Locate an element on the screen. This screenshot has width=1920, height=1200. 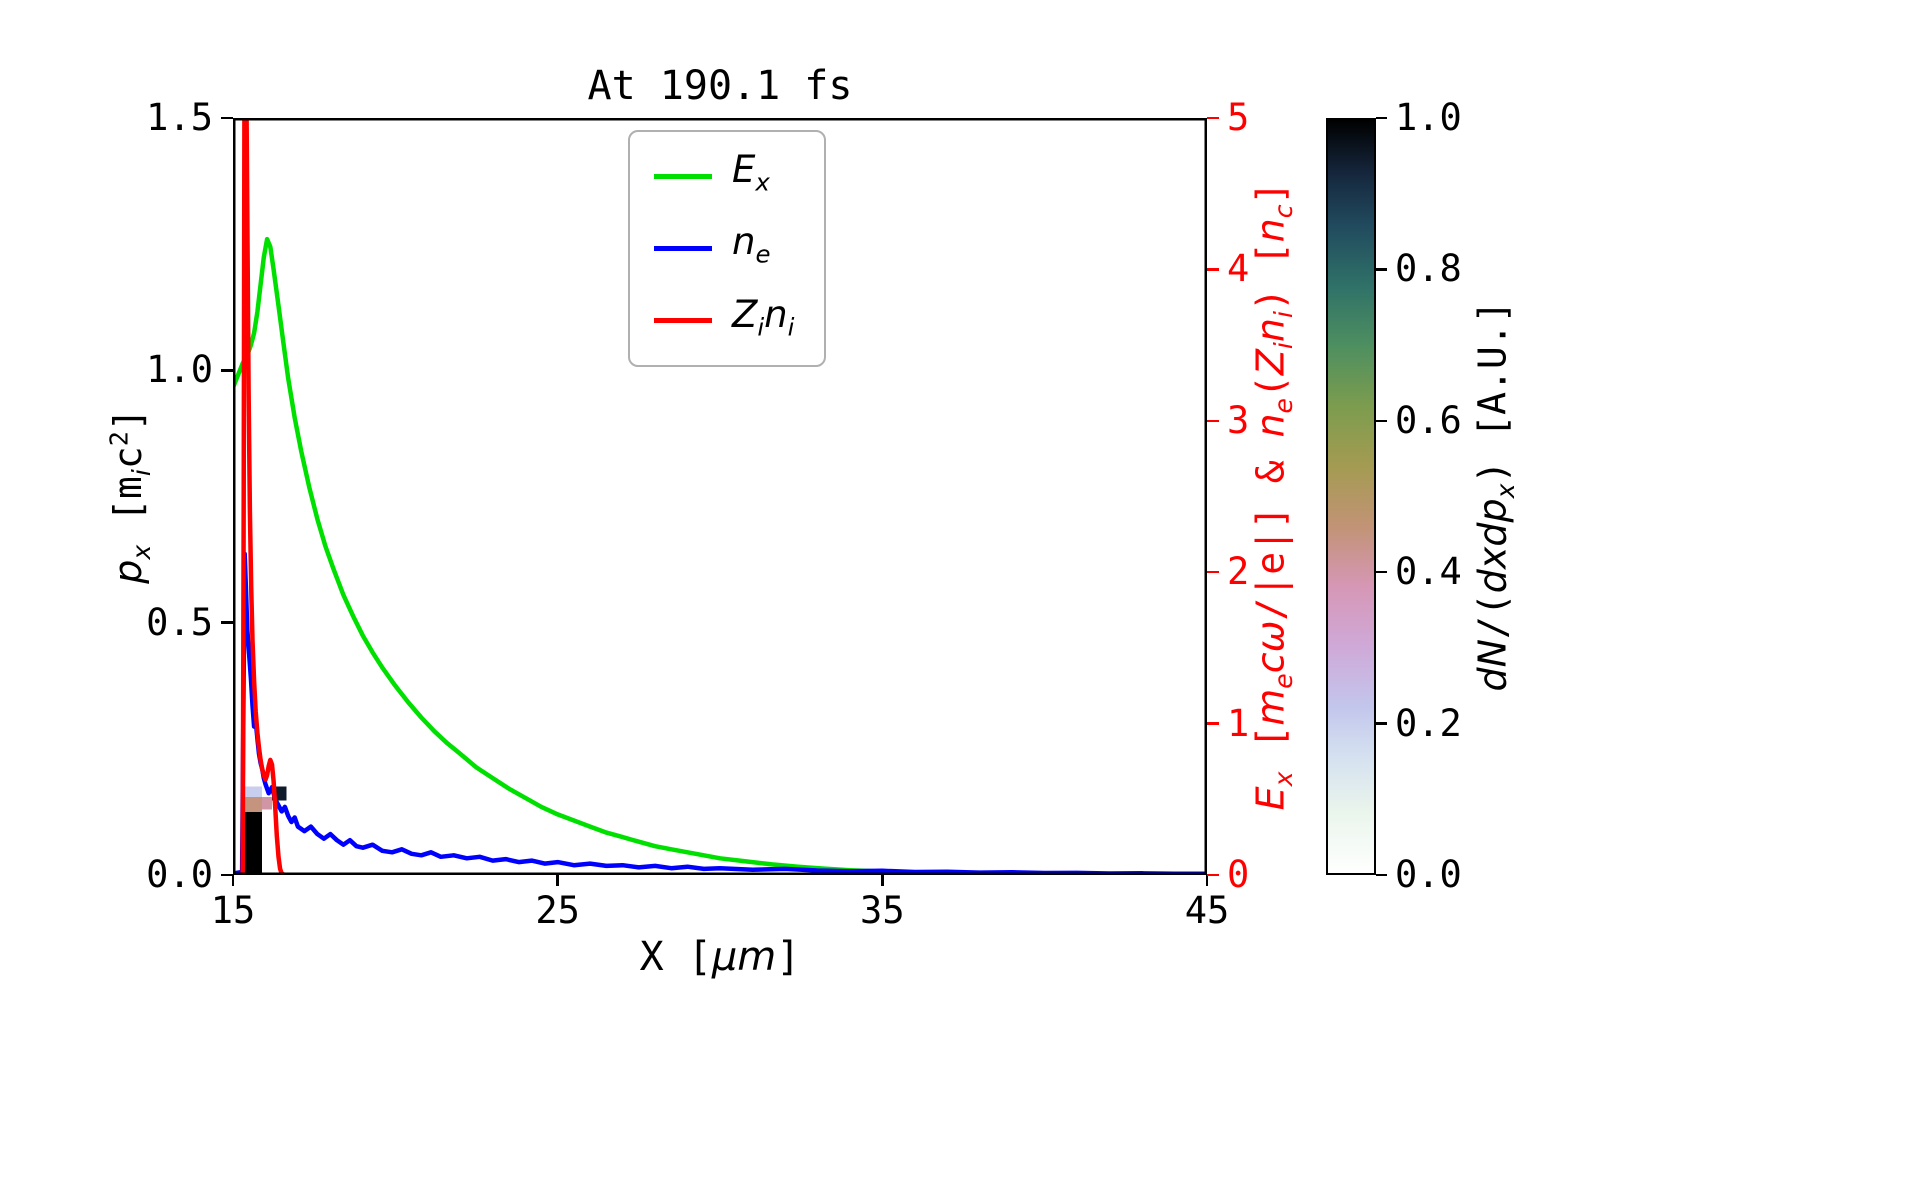
x-tick-label: 45 is located at coordinates (1207, 910).